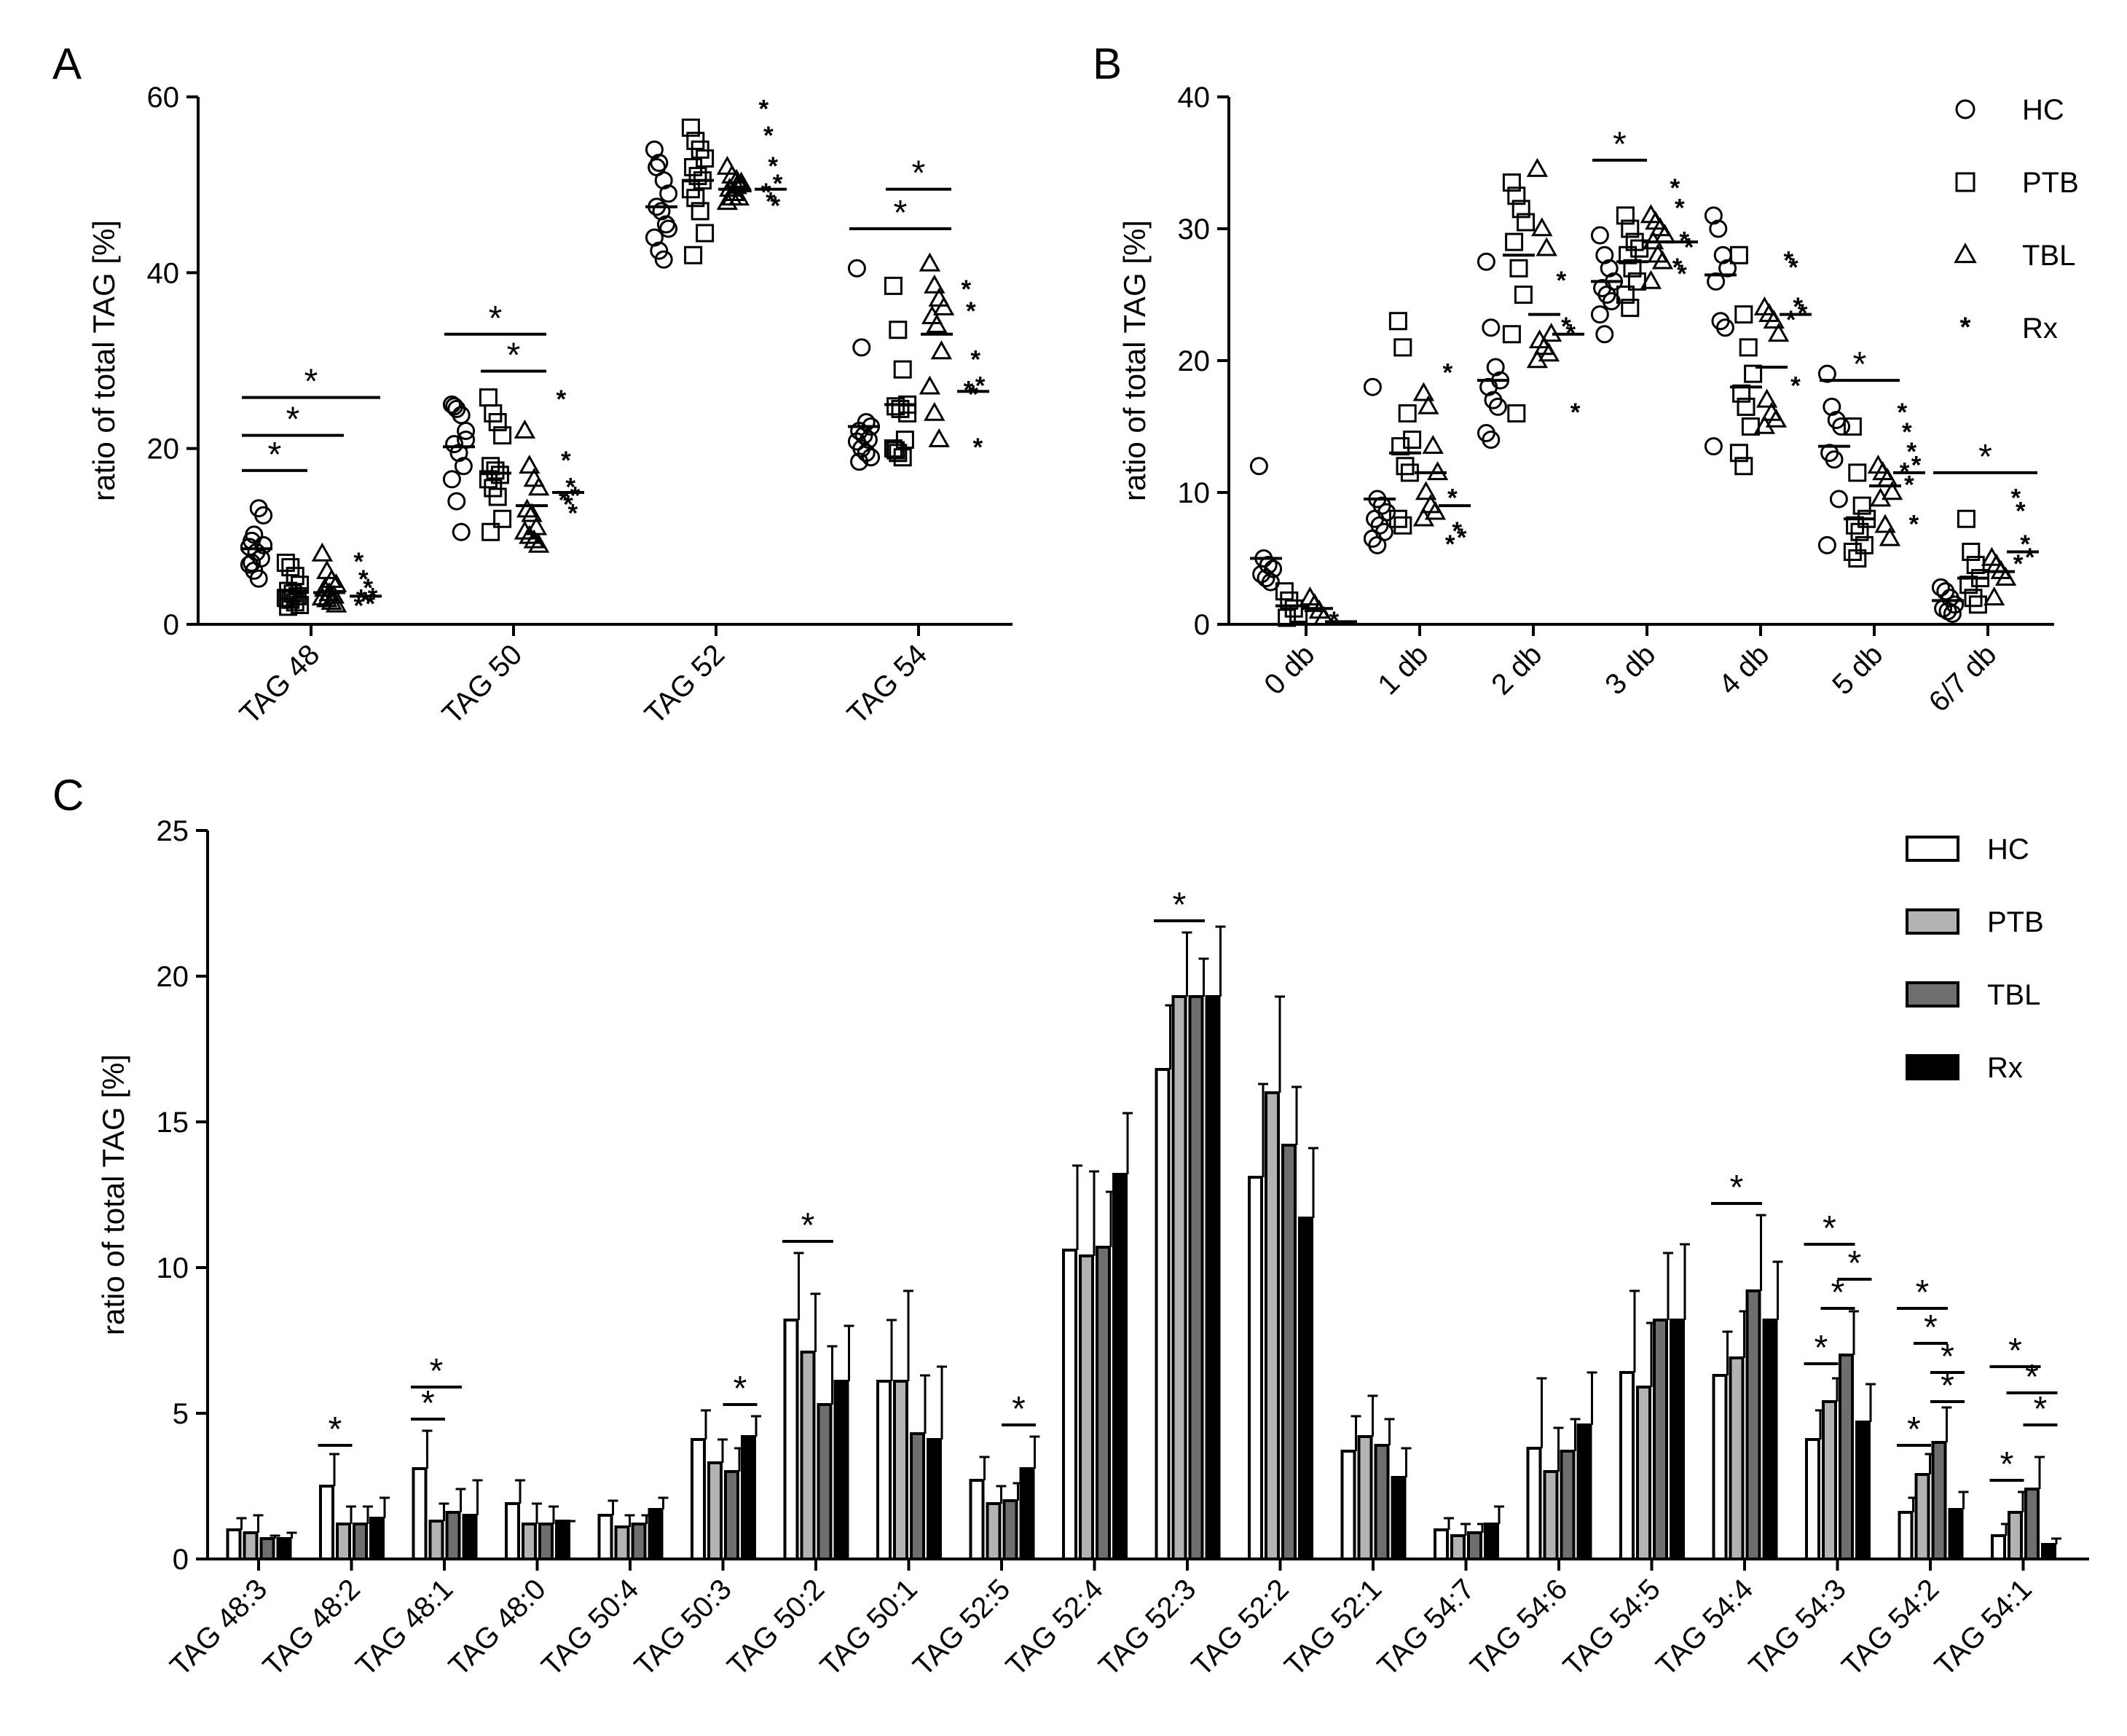  Describe the element at coordinates (1426, 1627) in the screenshot. I see `x-category-label: TAG 54:7` at that location.